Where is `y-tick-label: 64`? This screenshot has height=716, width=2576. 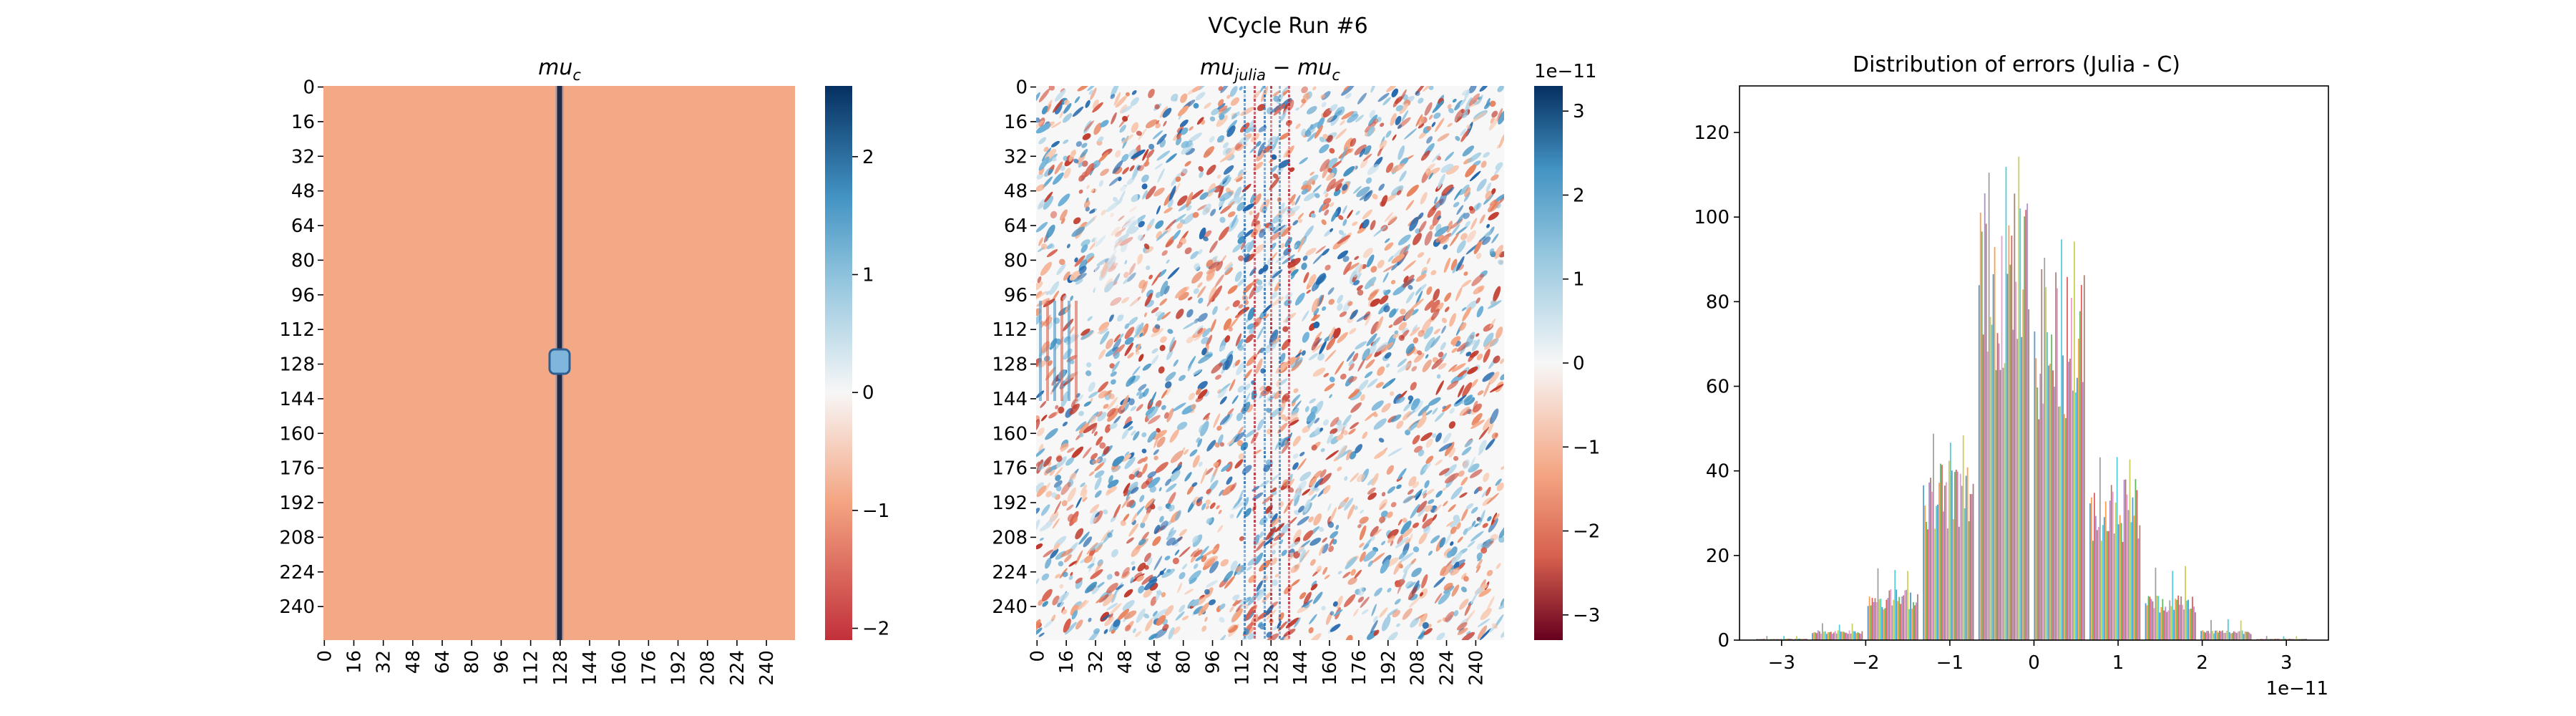
y-tick-label: 64 is located at coordinates (1016, 226).